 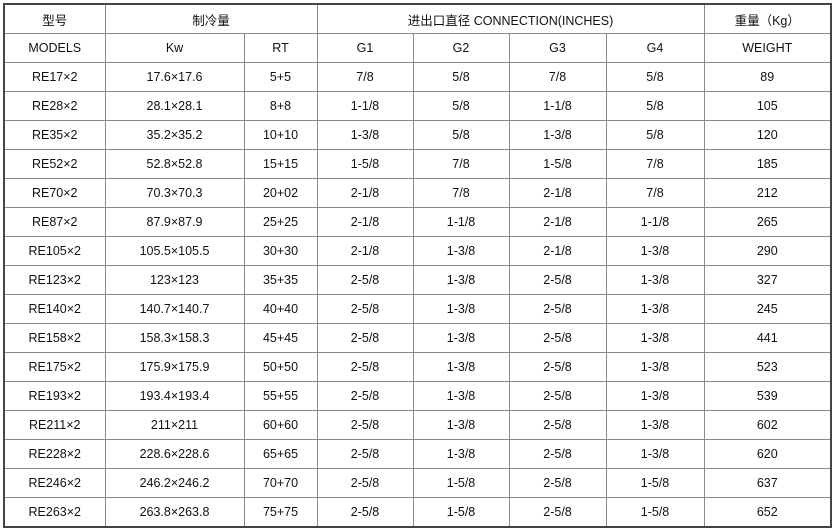 What do you see at coordinates (767, 367) in the screenshot?
I see `cell-weight: 523` at bounding box center [767, 367].